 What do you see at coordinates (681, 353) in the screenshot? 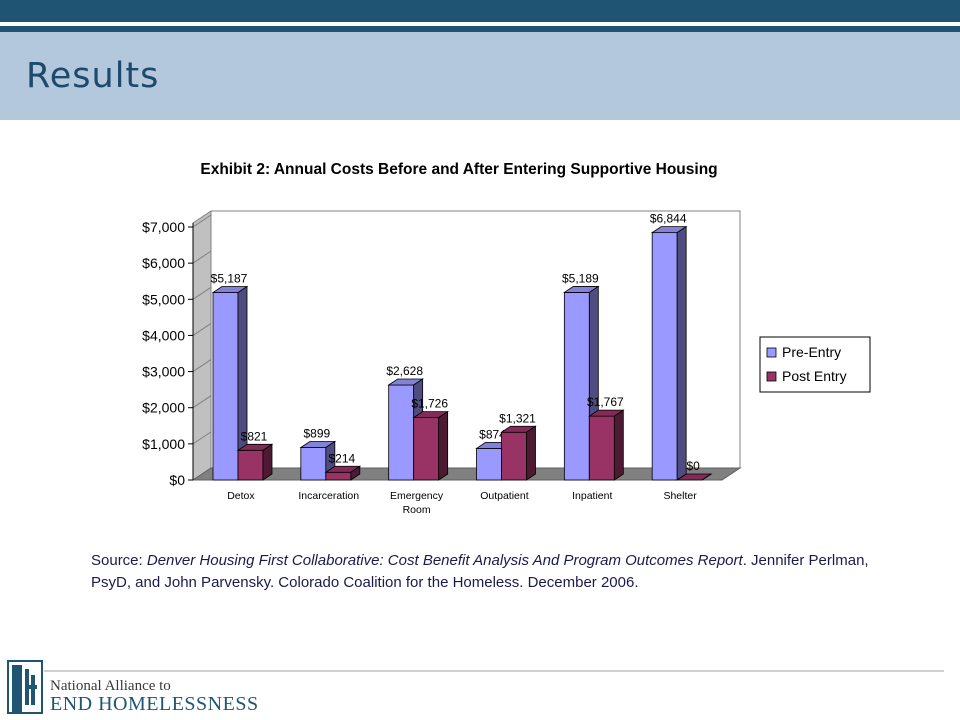
I see `bar-pre-entry-side` at bounding box center [681, 353].